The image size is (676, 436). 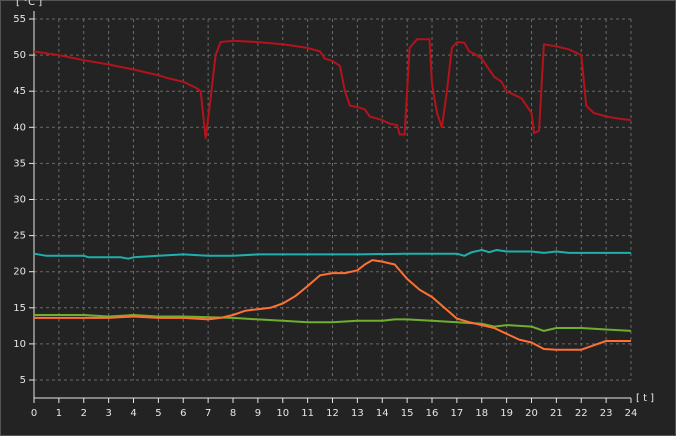 I want to click on x-tick-label: 13, so click(x=357, y=413).